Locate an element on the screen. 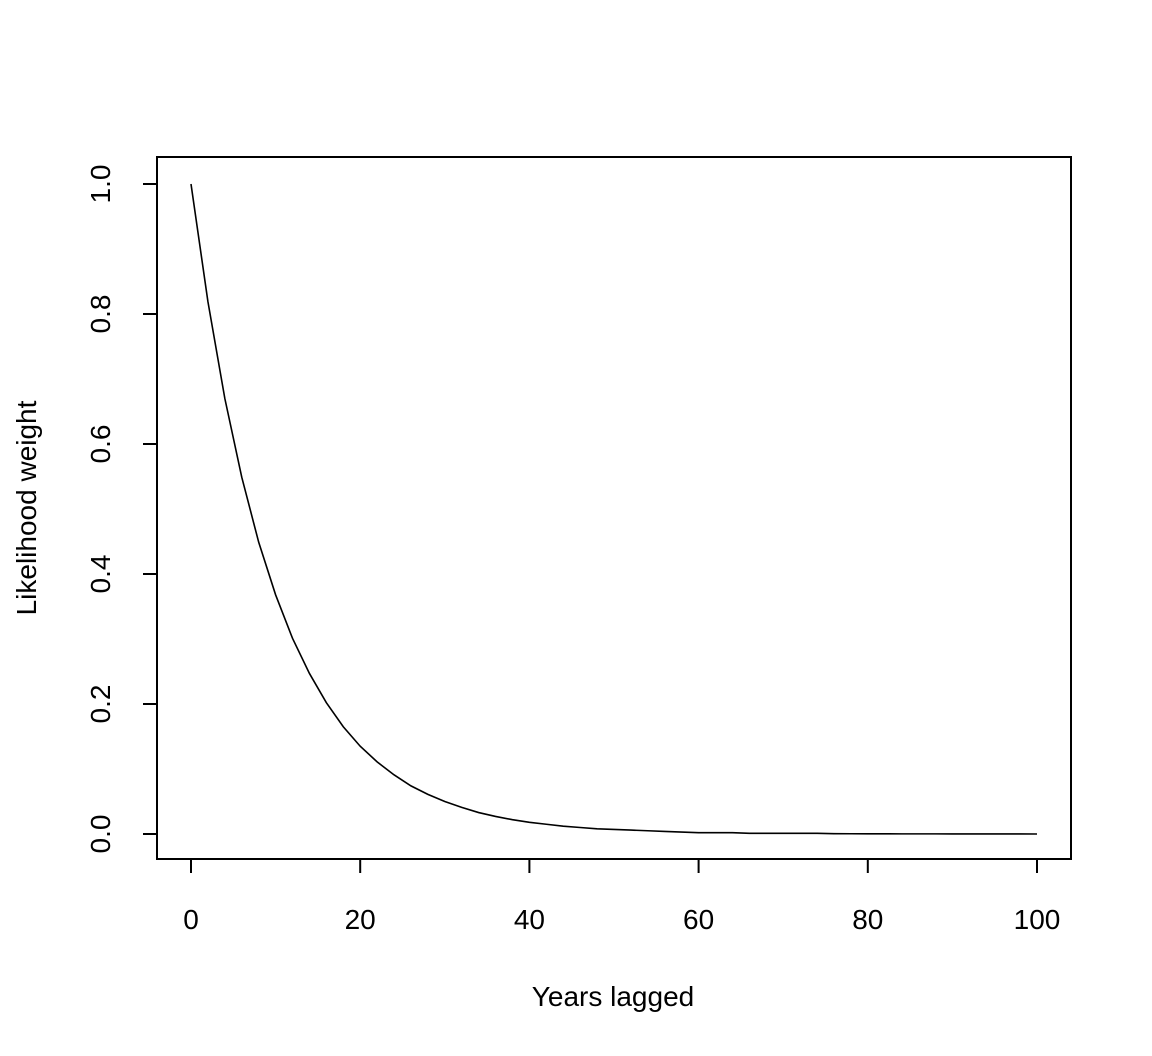 Image resolution: width=1152 pixels, height=1056 pixels. y-tick-label: 0.2 is located at coordinates (100, 704).